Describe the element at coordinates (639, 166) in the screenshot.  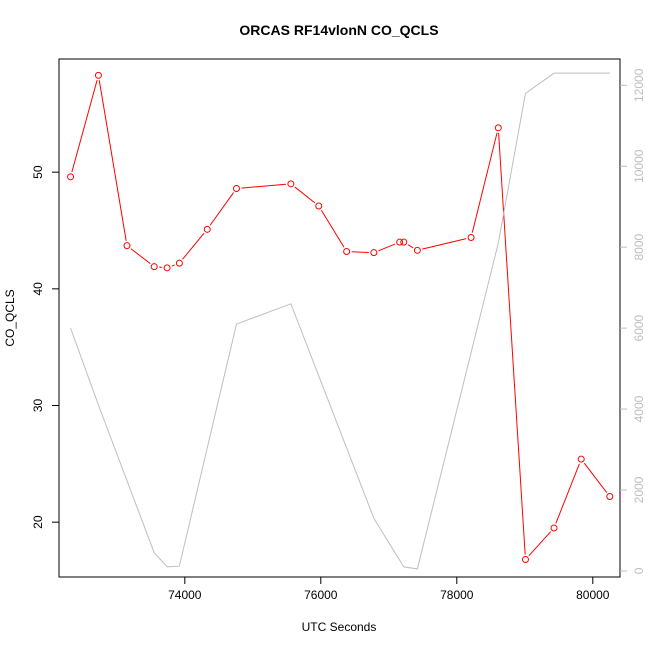
I see `y2-tick-label: 10000` at that location.